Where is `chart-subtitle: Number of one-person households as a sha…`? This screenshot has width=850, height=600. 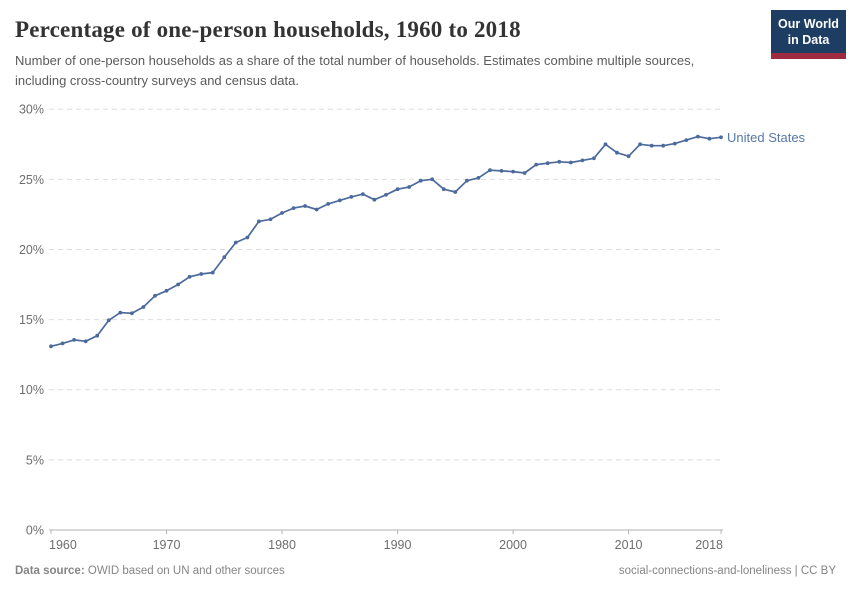
chart-subtitle: Number of one-person households as a sha… is located at coordinates (355, 70).